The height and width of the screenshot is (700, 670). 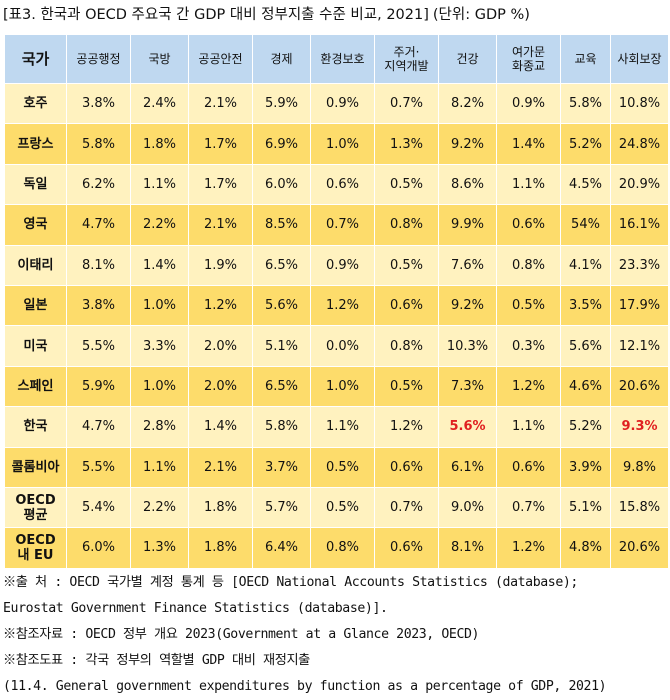 What do you see at coordinates (585, 548) in the screenshot?
I see `value-cell: 4.8%` at bounding box center [585, 548].